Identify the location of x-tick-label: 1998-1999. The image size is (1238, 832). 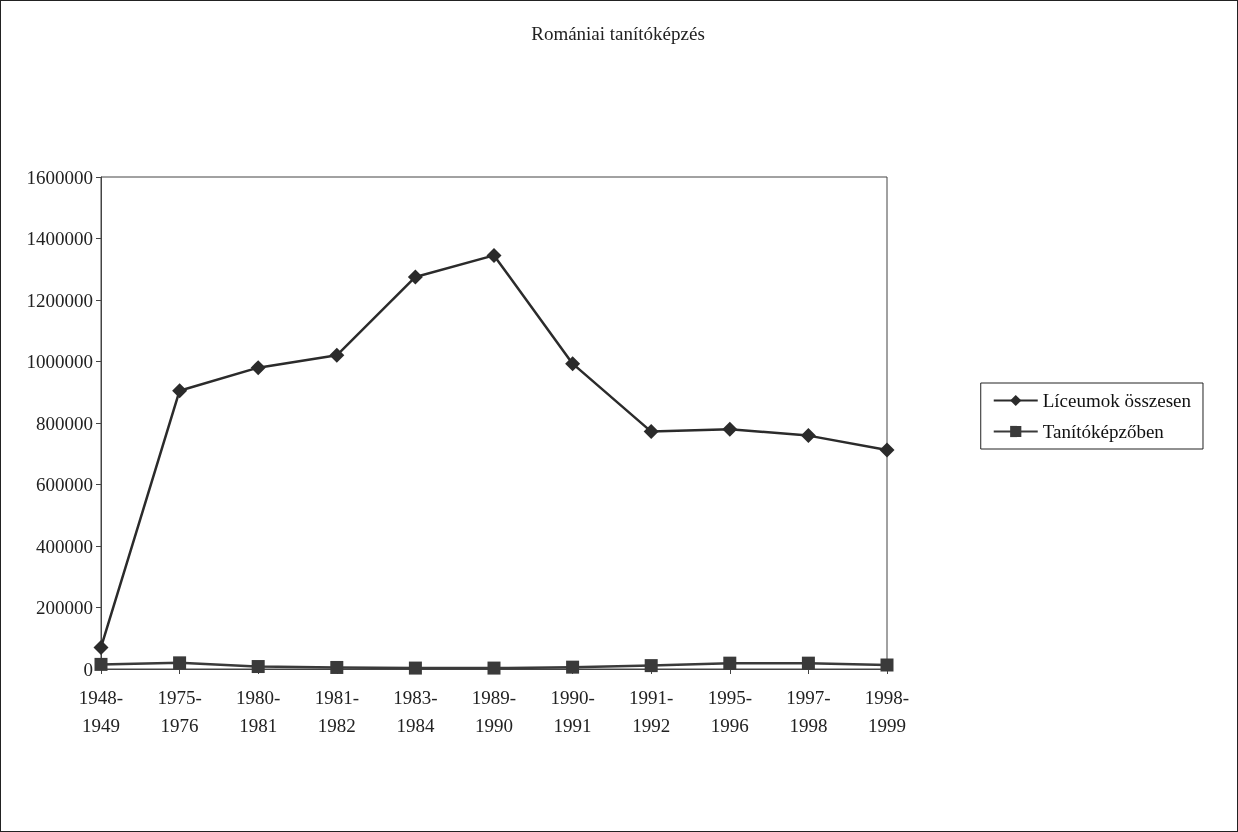
(887, 711).